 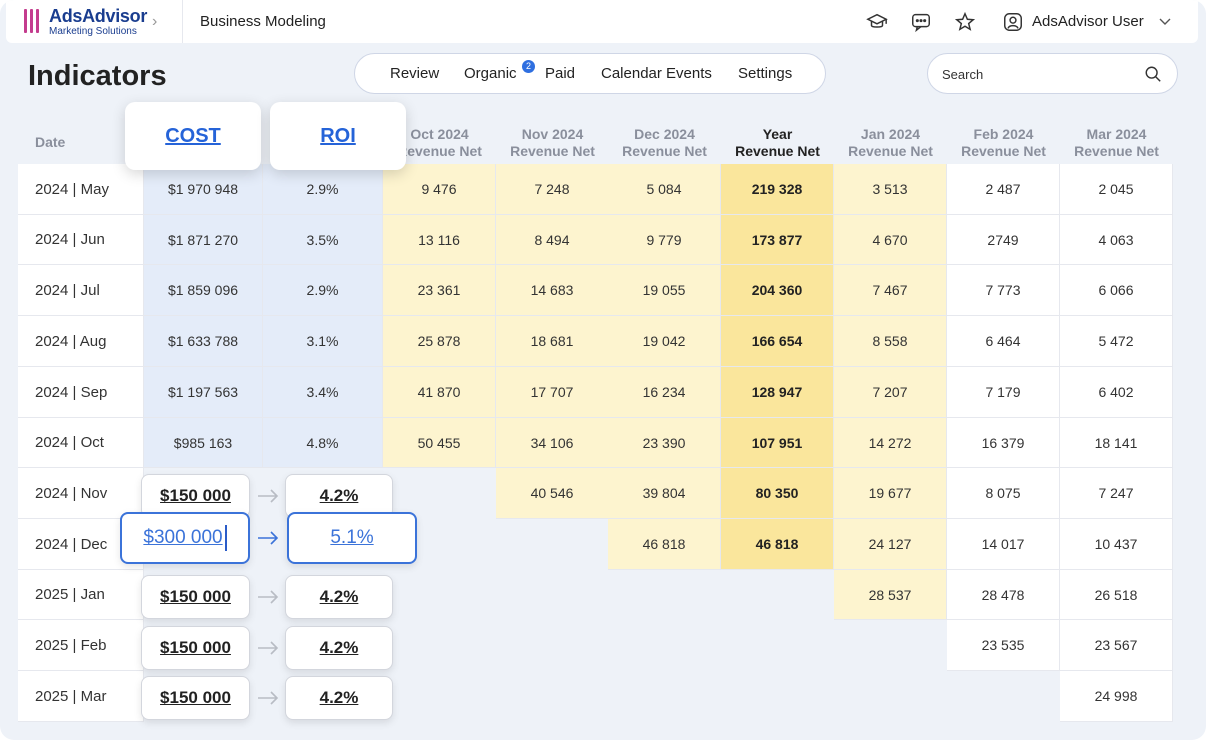 I want to click on column-header-line1: Year, so click(x=777, y=134).